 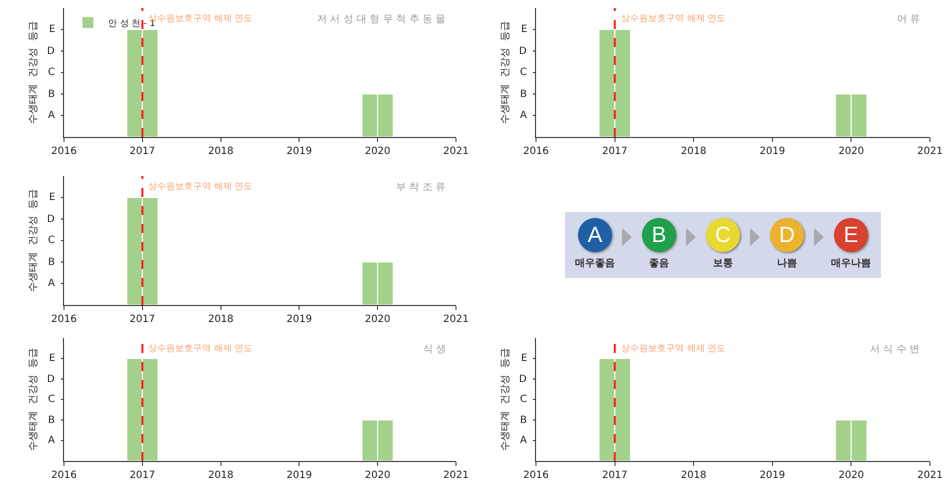 I want to click on category-label: B, so click(x=659, y=235).